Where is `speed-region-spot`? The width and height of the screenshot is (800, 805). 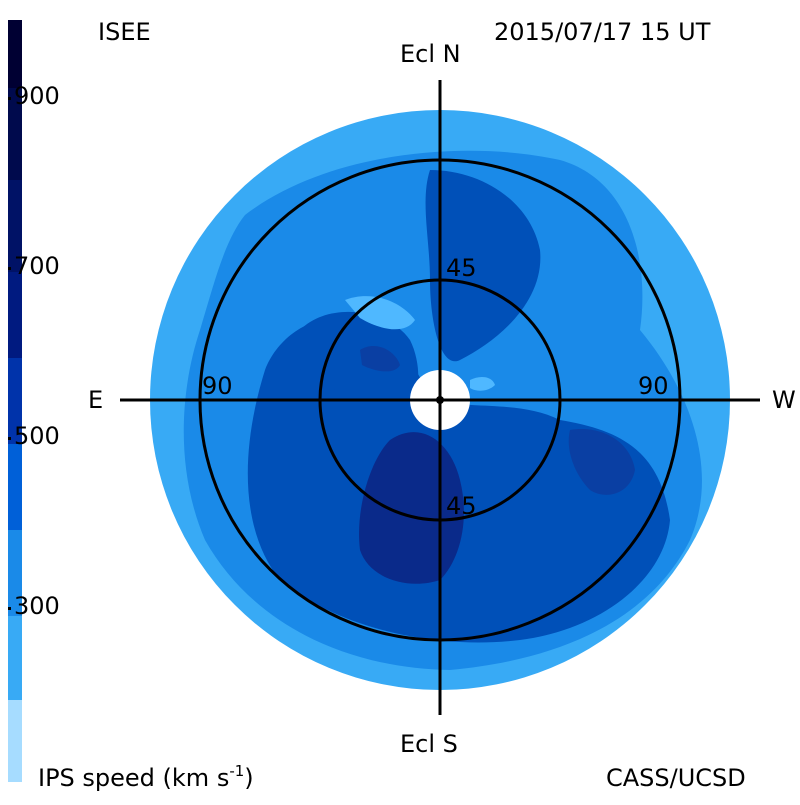 speed-region-spot is located at coordinates (380, 358).